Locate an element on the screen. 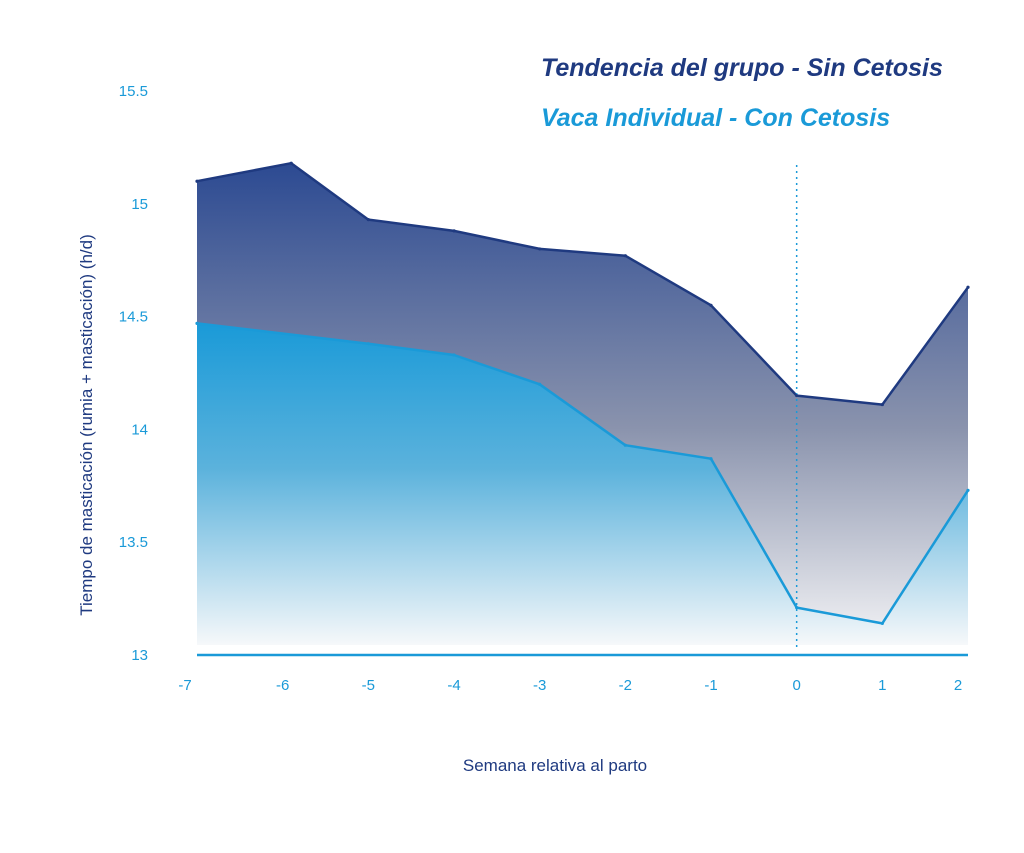 Image resolution: width=1024 pixels, height=853 pixels. x-tick-label: -1 is located at coordinates (710, 685).